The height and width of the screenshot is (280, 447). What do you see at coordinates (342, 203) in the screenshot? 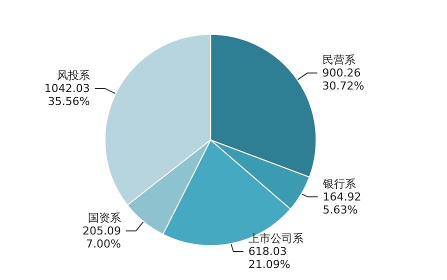
I see `data-label: 164.92 5.63%` at bounding box center [342, 203].